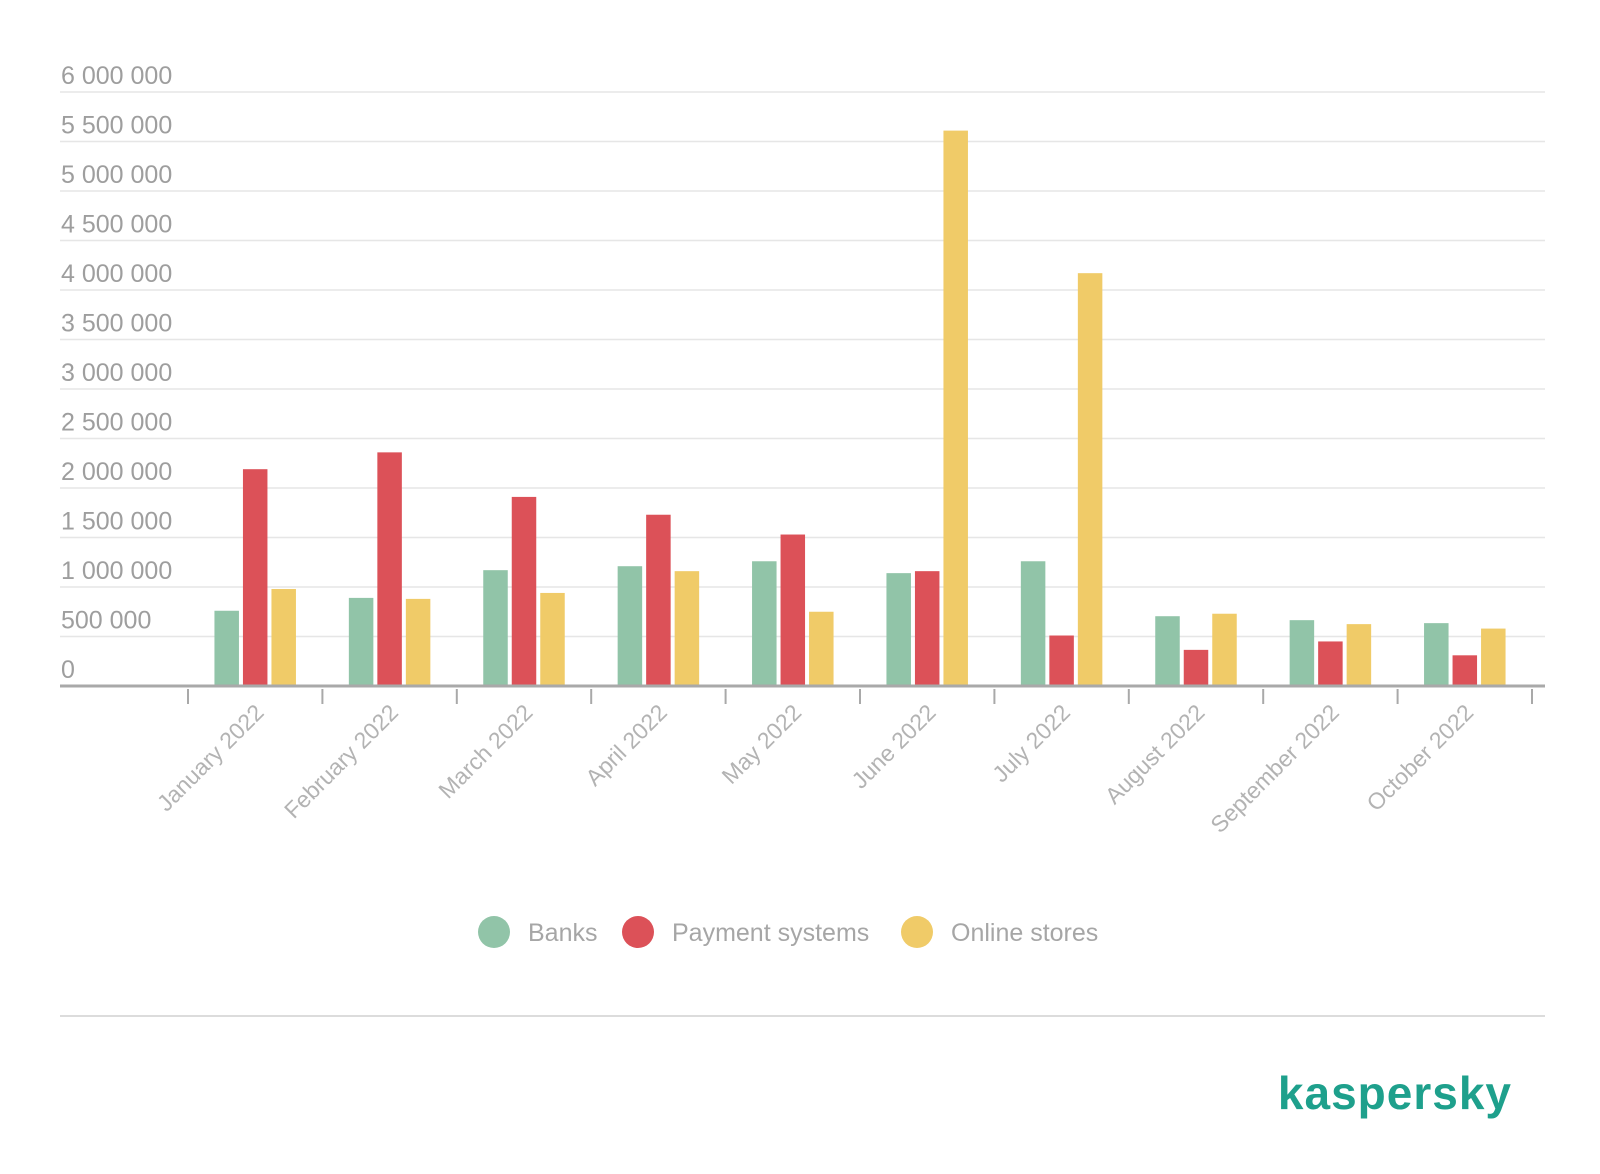 Image resolution: width=1600 pixels, height=1174 pixels. I want to click on legend-label: Payment systems, so click(770, 933).